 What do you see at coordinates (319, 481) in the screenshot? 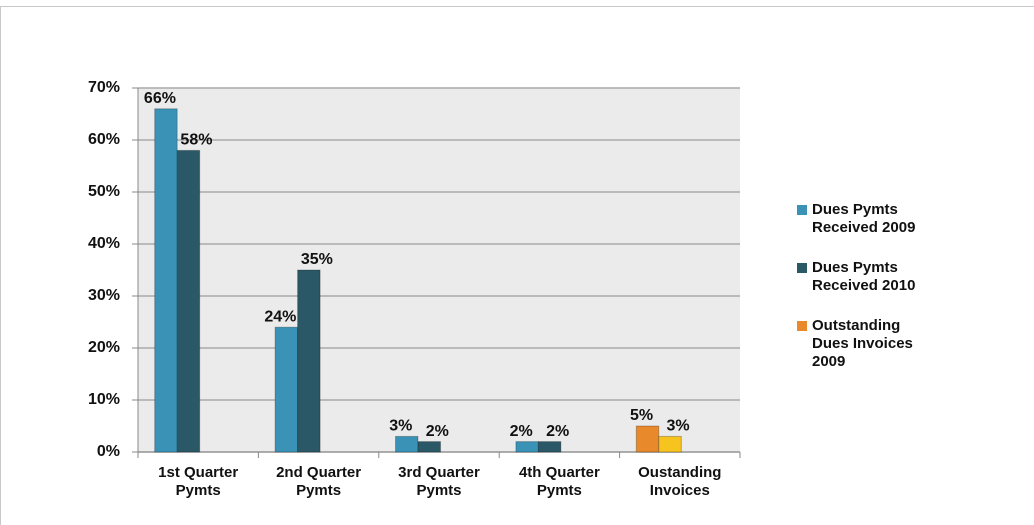
I see `x-tick-label: 2nd Quarter Pymts` at bounding box center [319, 481].